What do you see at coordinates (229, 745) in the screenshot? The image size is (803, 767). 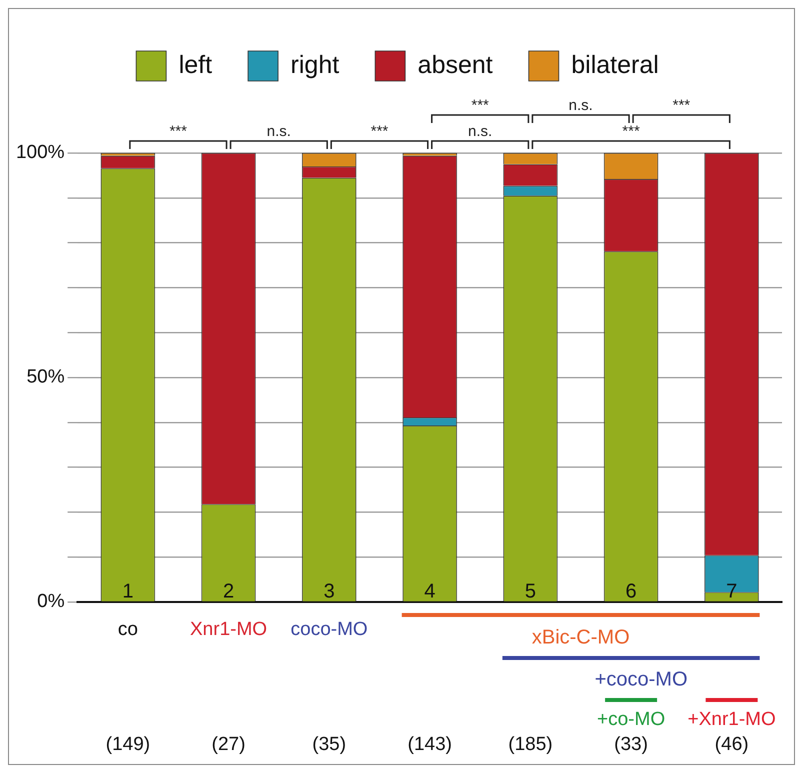 I see `text: (27)` at bounding box center [229, 745].